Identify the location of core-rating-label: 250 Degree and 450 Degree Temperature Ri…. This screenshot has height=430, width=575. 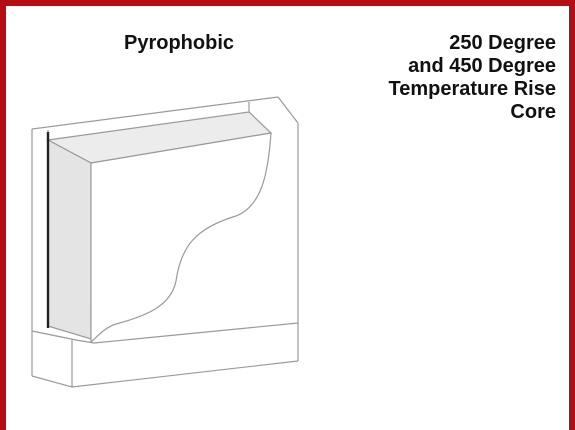
(436, 78).